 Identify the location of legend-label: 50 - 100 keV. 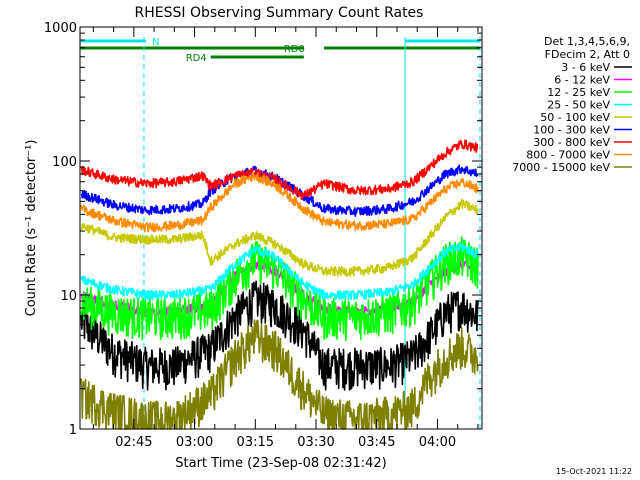
(575, 117).